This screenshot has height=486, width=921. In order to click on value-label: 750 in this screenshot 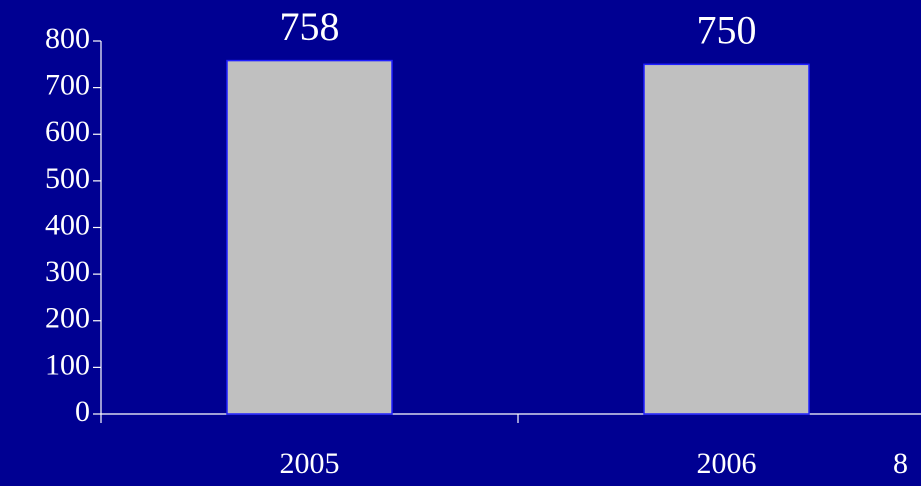, I will do `click(727, 29)`.